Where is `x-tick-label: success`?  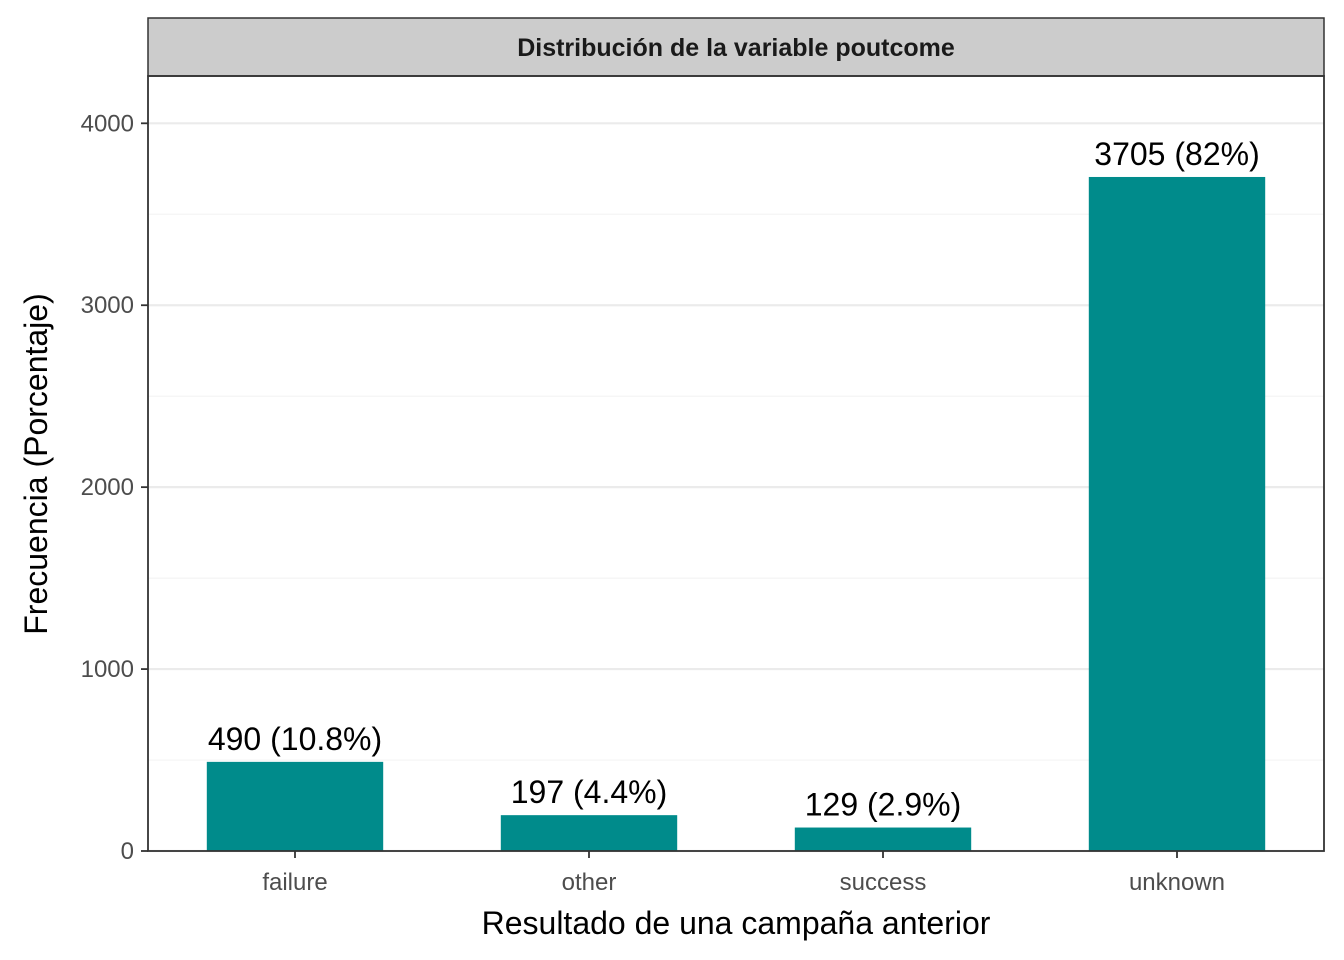 x-tick-label: success is located at coordinates (883, 882).